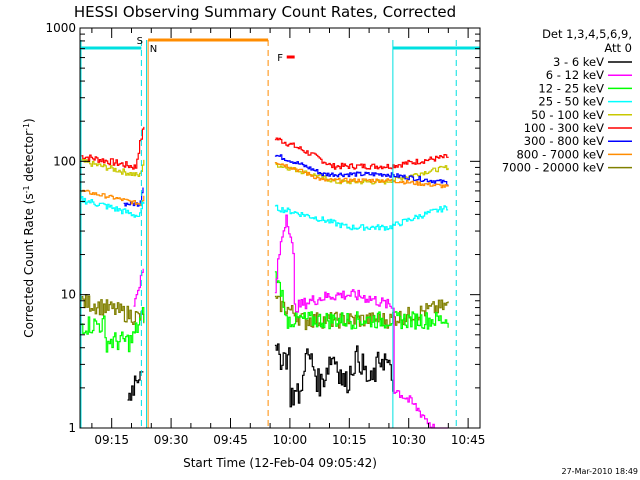  Describe the element at coordinates (618, 48) in the screenshot. I see `legend-header-attenuator: Att 0` at that location.